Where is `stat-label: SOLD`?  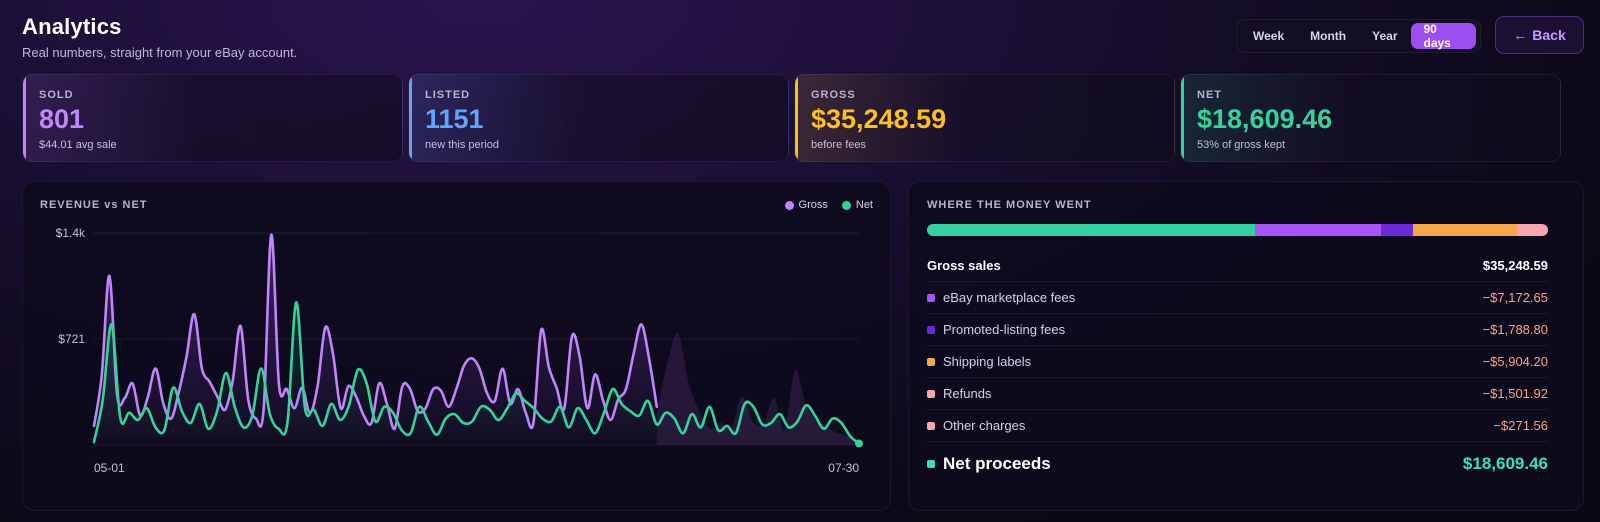 stat-label: SOLD is located at coordinates (56, 95).